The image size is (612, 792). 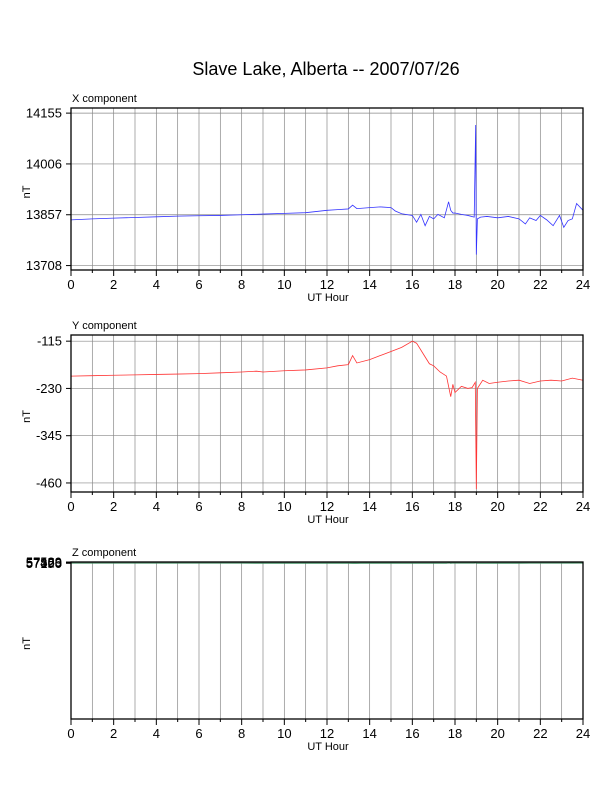 What do you see at coordinates (104, 326) in the screenshot?
I see `panel-title: Y component` at bounding box center [104, 326].